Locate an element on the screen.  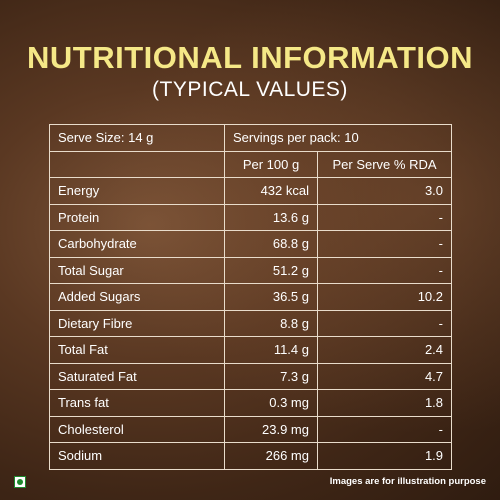
table-row: Total Fat 11.4 g 2.4 is located at coordinates (251, 350).